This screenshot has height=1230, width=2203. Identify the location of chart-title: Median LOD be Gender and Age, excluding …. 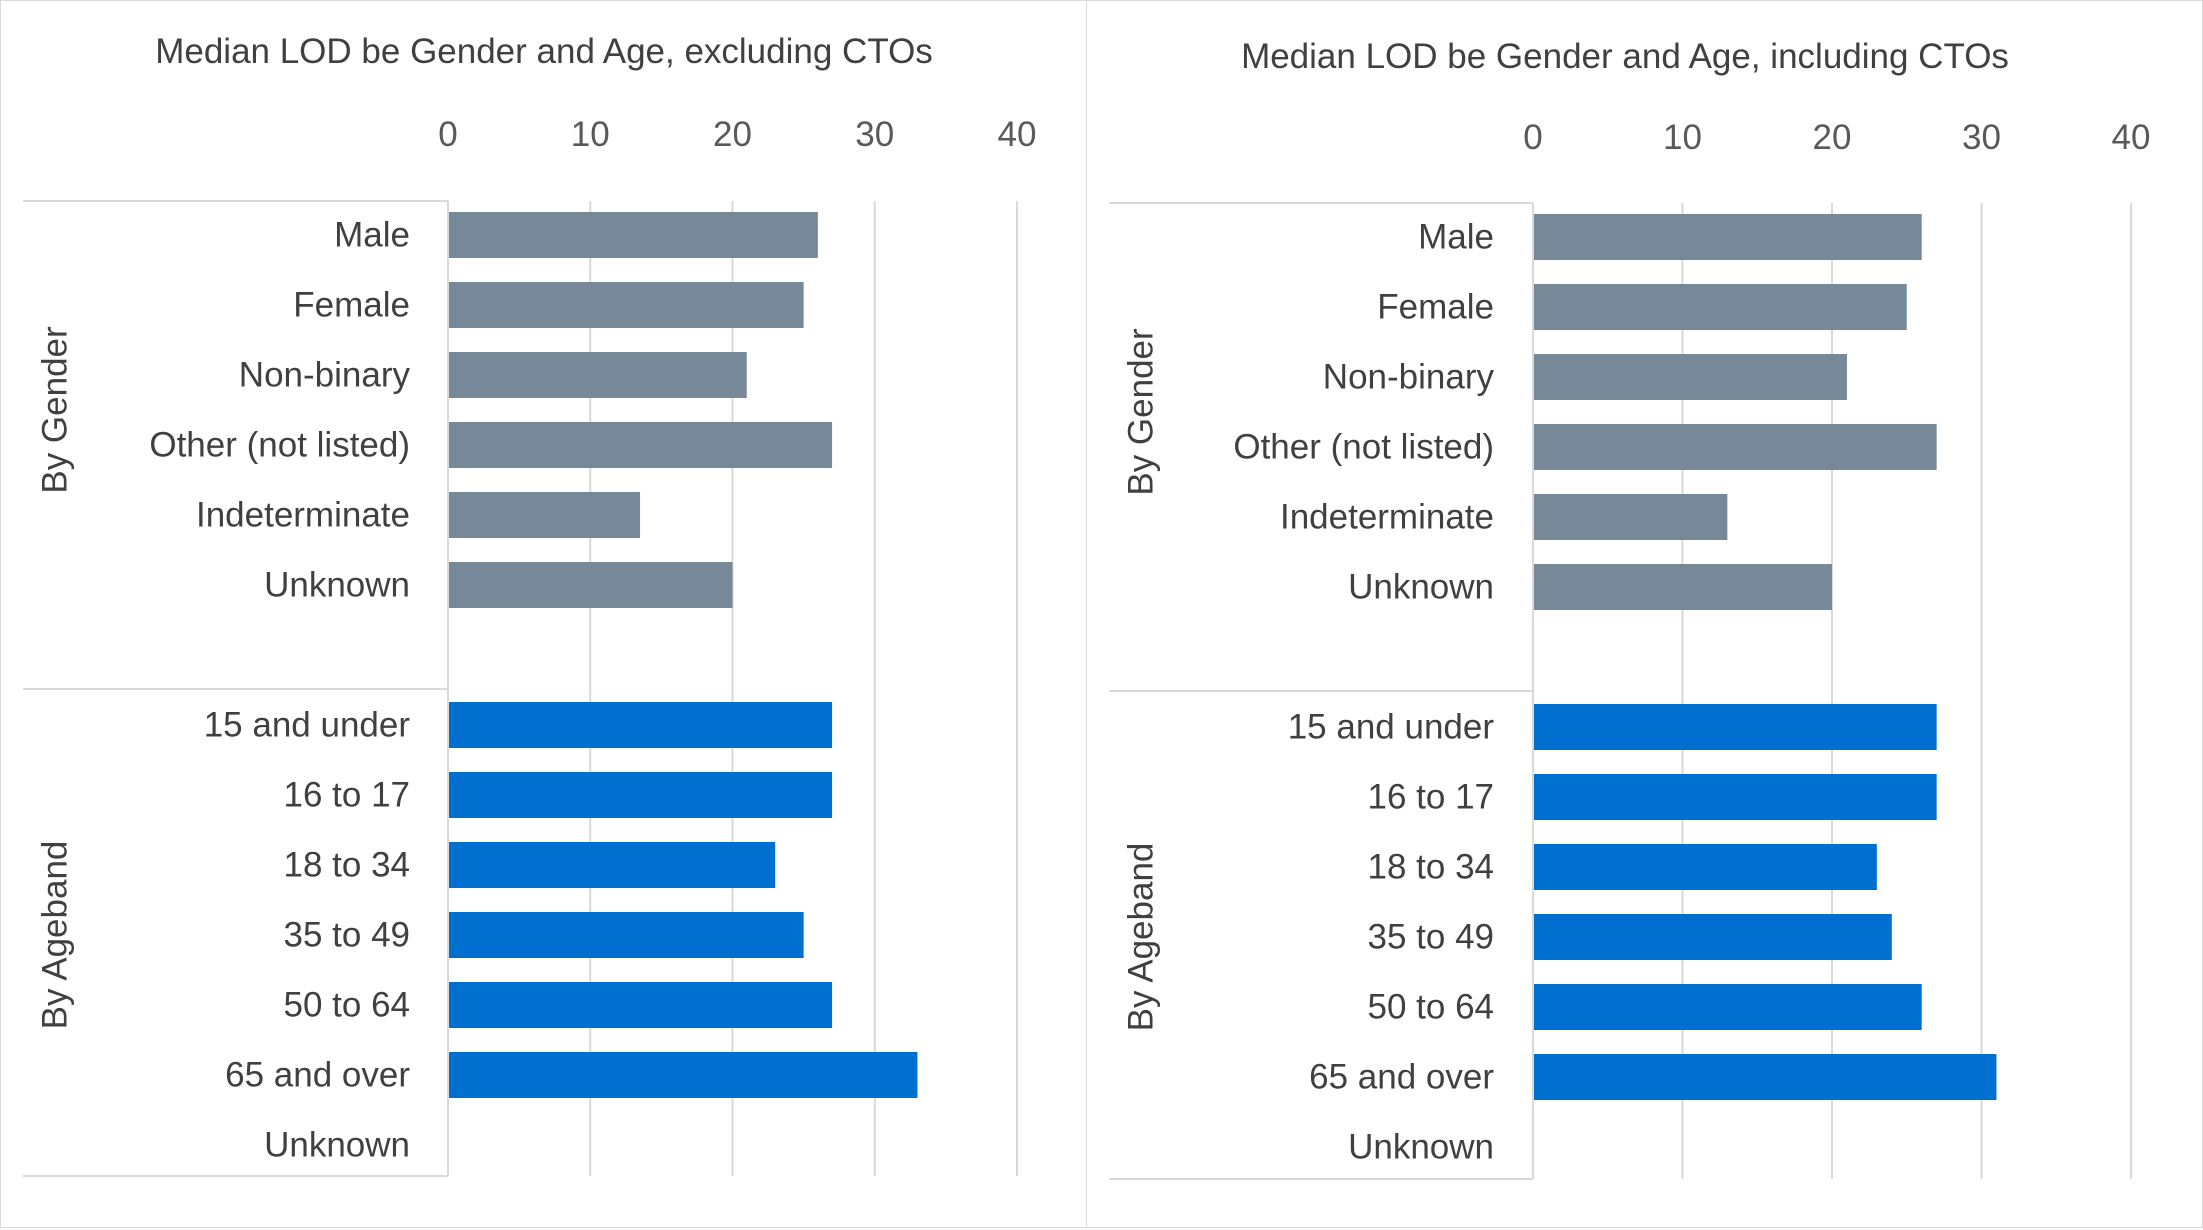
(544, 51).